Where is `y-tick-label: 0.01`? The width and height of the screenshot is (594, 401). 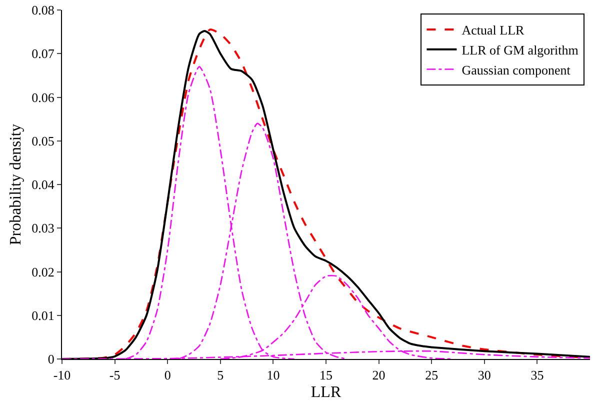
y-tick-label: 0.01 is located at coordinates (43, 315).